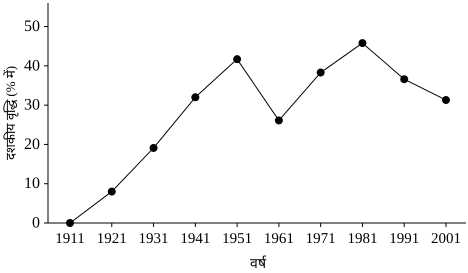  I want to click on y-tick-label: 40, so click(32, 65).